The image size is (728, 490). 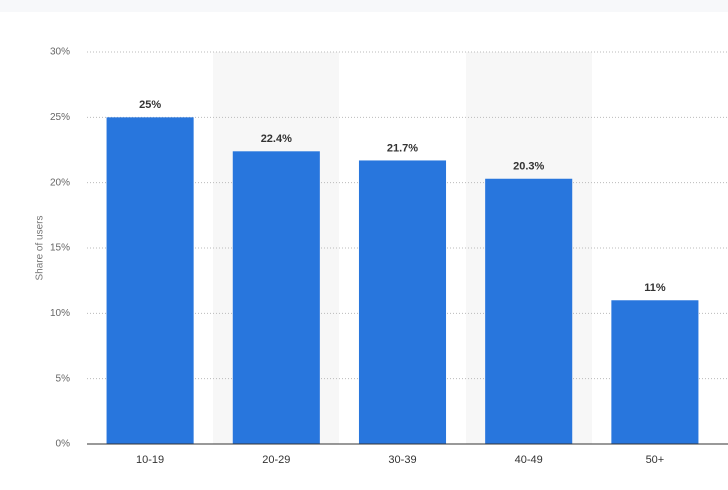 What do you see at coordinates (63, 378) in the screenshot?
I see `y-tick-label: 5%` at bounding box center [63, 378].